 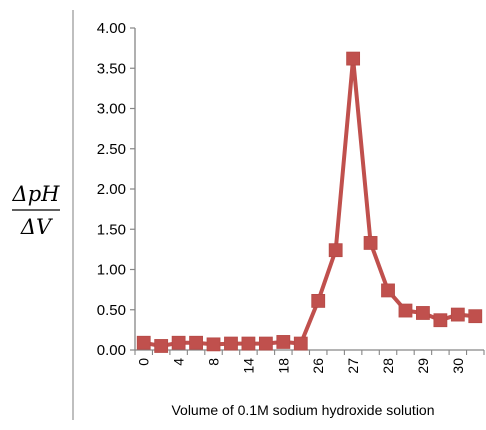 What do you see at coordinates (302, 410) in the screenshot?
I see `x-axis-label: Volume of 0.1M sodium hydroxide solution` at bounding box center [302, 410].